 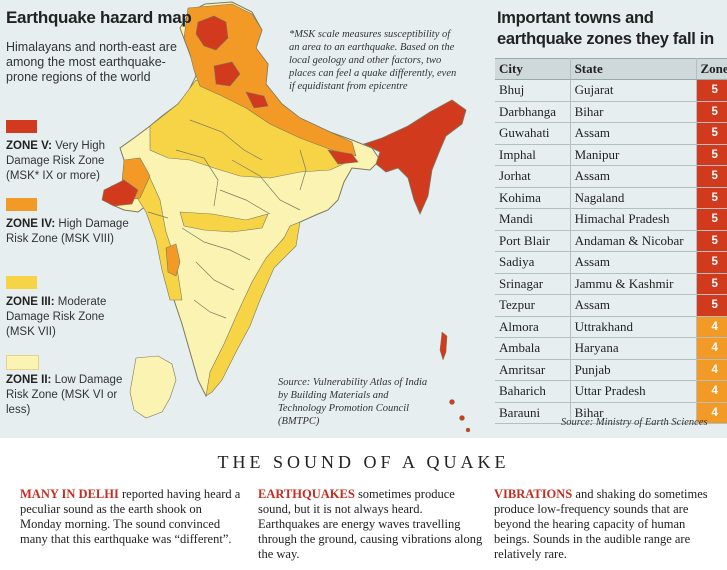 What do you see at coordinates (69, 494) in the screenshot?
I see `column-lead: MANY IN DELHI` at bounding box center [69, 494].